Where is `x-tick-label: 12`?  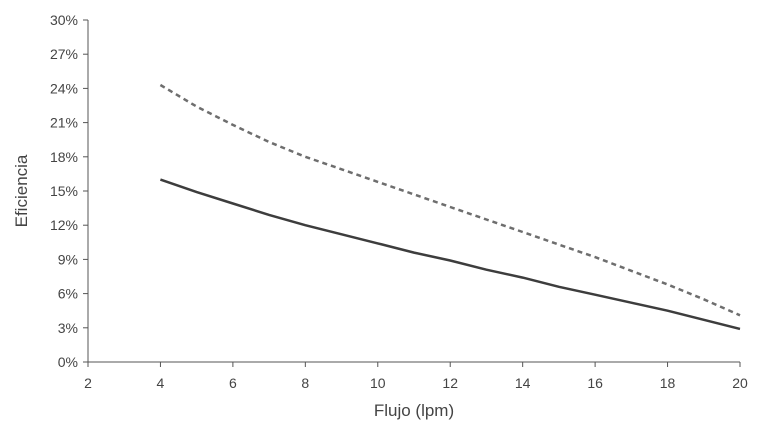 x-tick-label: 12 is located at coordinates (450, 383).